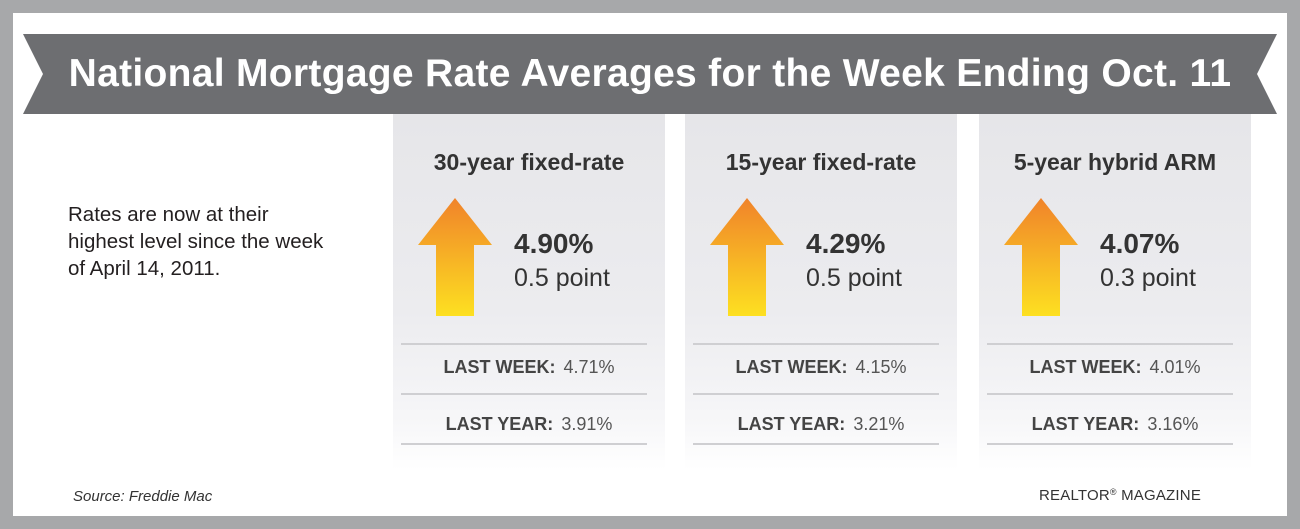  What do you see at coordinates (879, 424) in the screenshot?
I see `last-year-value: 3.21%` at bounding box center [879, 424].